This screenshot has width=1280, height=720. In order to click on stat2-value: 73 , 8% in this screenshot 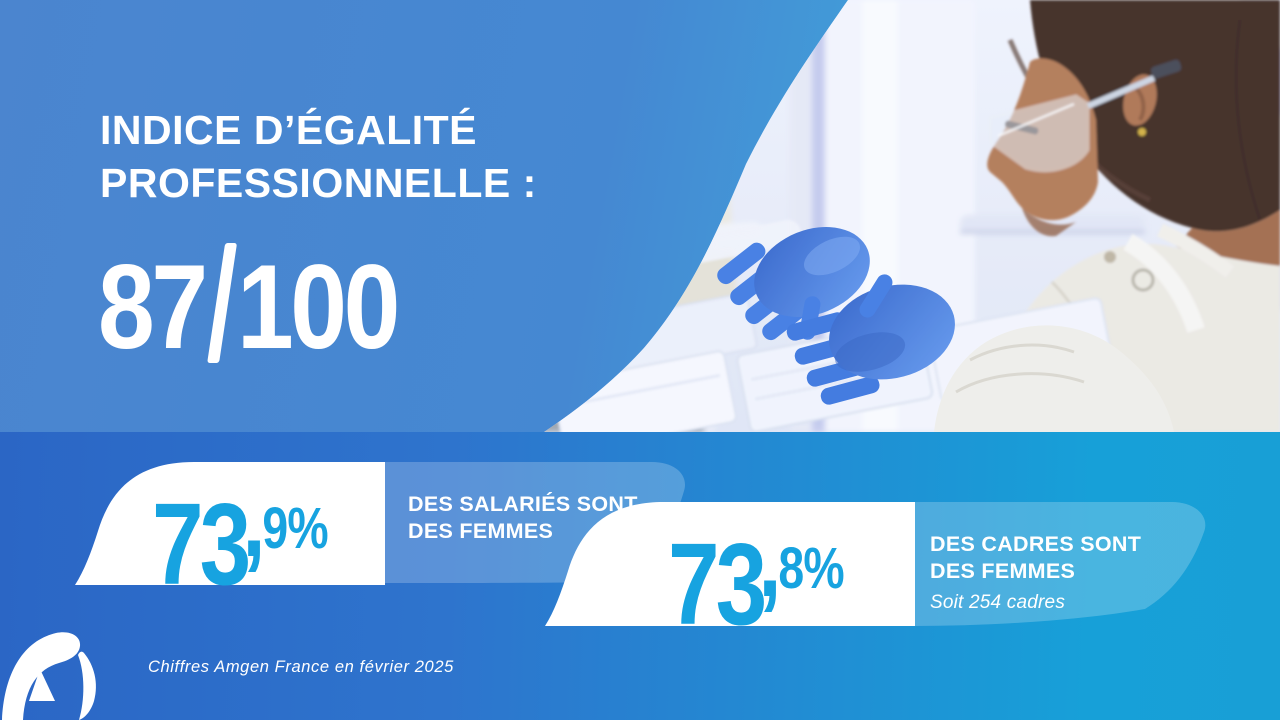, I will do `click(756, 579)`.